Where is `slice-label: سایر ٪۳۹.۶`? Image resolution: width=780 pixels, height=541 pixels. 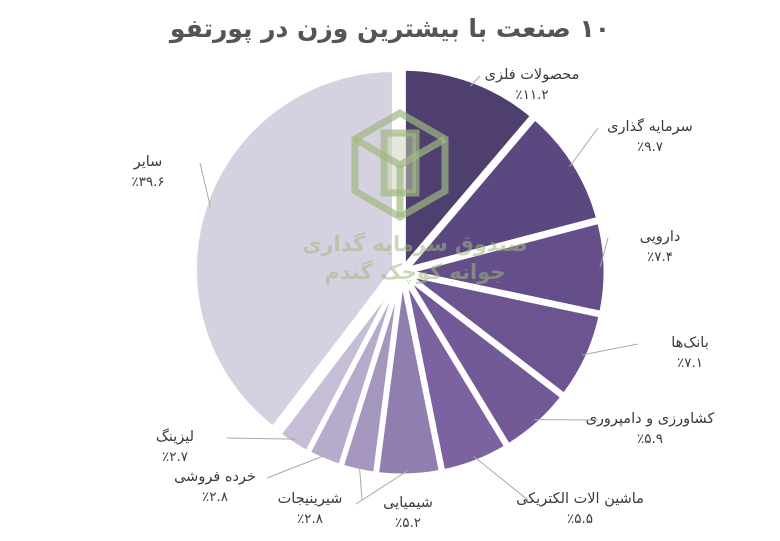
slice-label: سایر ٪۳۹.۶ is located at coordinates (148, 172).